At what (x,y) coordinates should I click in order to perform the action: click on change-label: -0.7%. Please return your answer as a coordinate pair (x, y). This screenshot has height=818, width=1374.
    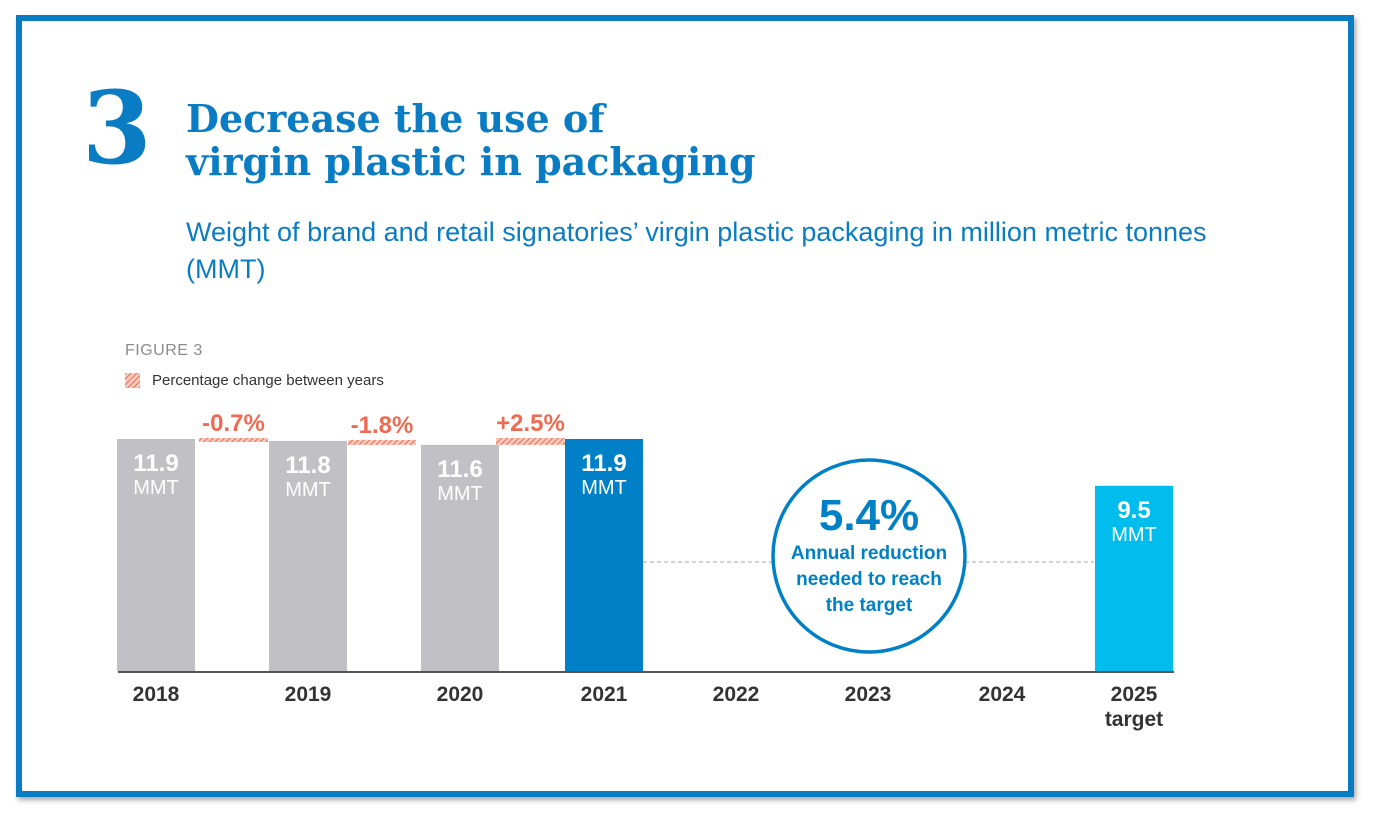
    Looking at the image, I should click on (233, 423).